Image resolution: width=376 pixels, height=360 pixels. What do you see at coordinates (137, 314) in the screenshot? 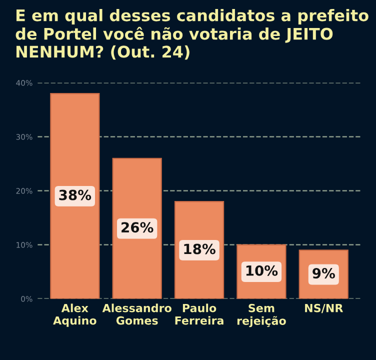
I see `x-tick-label: Alessandro Gomes` at bounding box center [137, 314].